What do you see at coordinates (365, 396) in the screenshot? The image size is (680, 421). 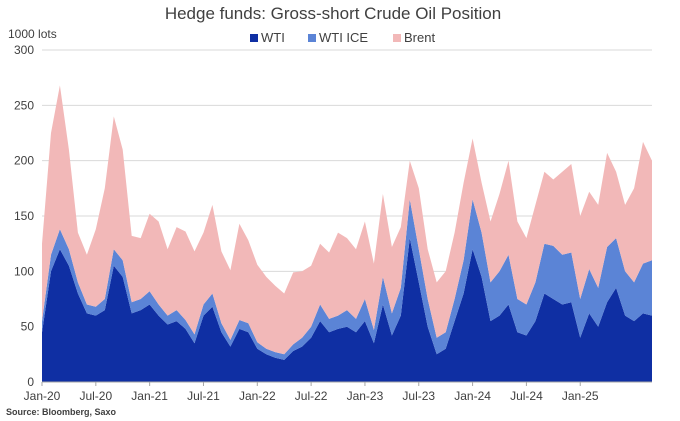 I see `x-tick-label: Jan-23` at bounding box center [365, 396].